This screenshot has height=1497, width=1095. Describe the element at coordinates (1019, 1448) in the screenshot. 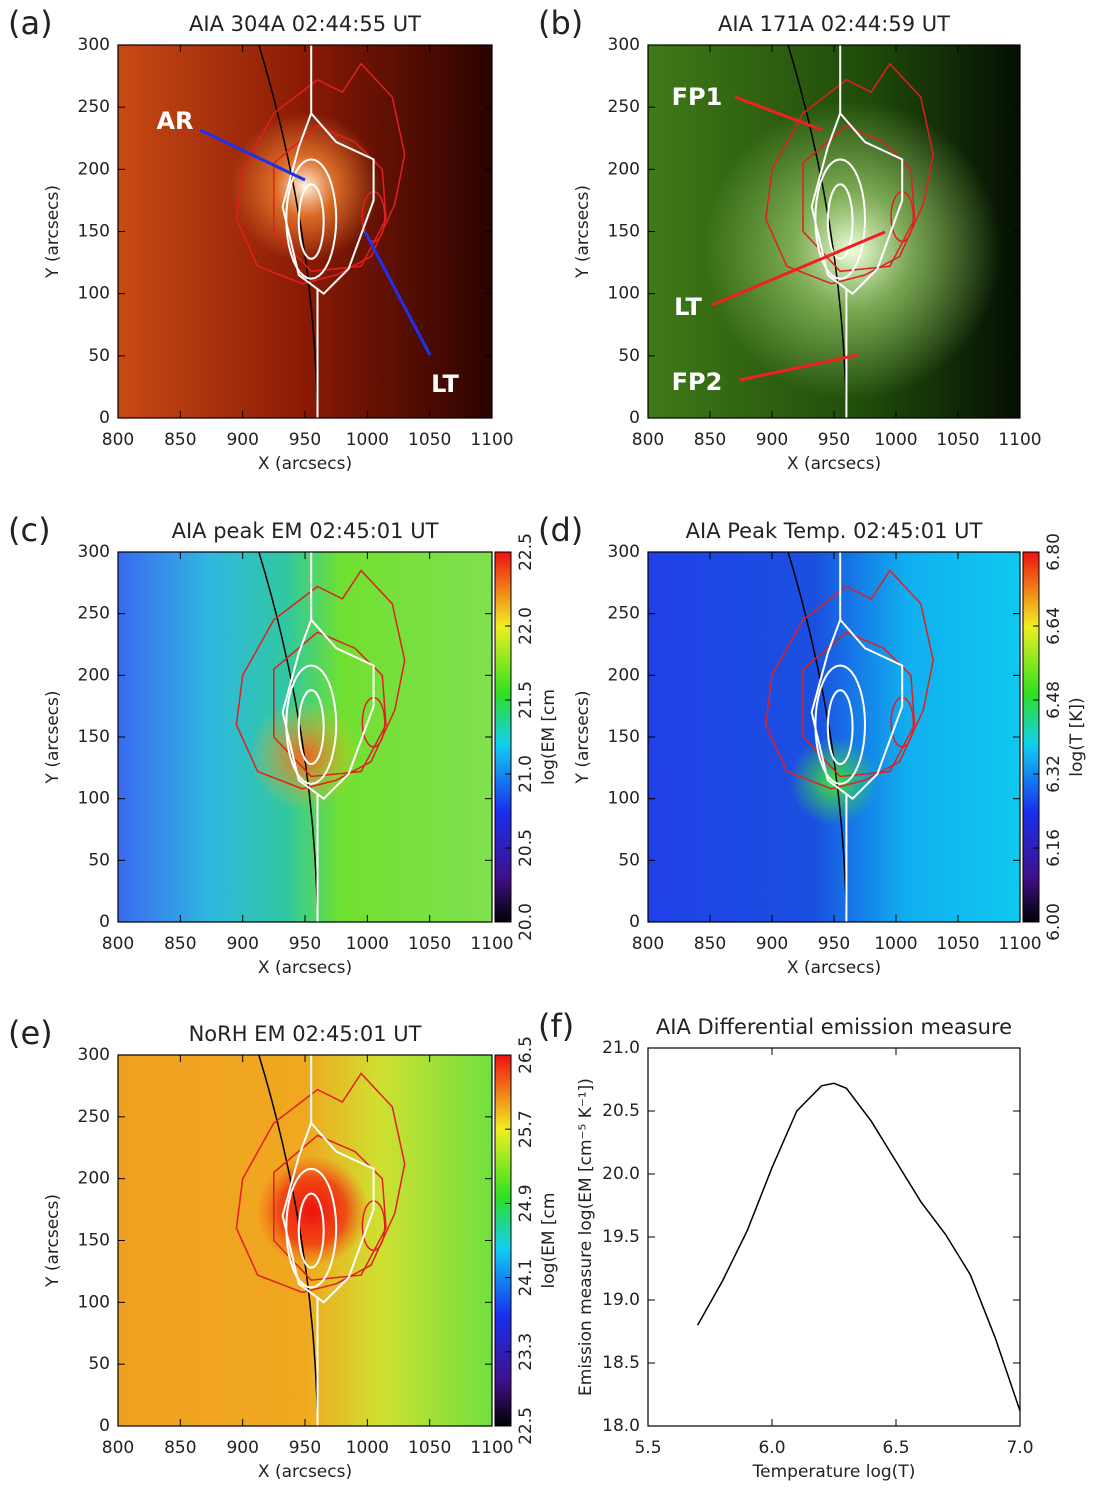

I see `x-tick-label: 7.0` at that location.